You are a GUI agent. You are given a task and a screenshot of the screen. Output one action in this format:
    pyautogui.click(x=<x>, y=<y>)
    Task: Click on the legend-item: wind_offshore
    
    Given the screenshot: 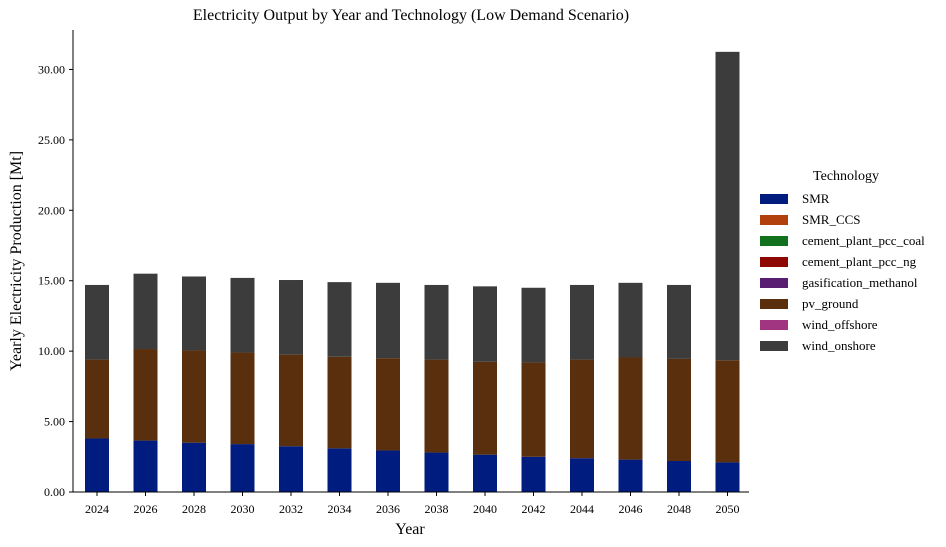 What is the action you would take?
    pyautogui.click(x=850, y=324)
    